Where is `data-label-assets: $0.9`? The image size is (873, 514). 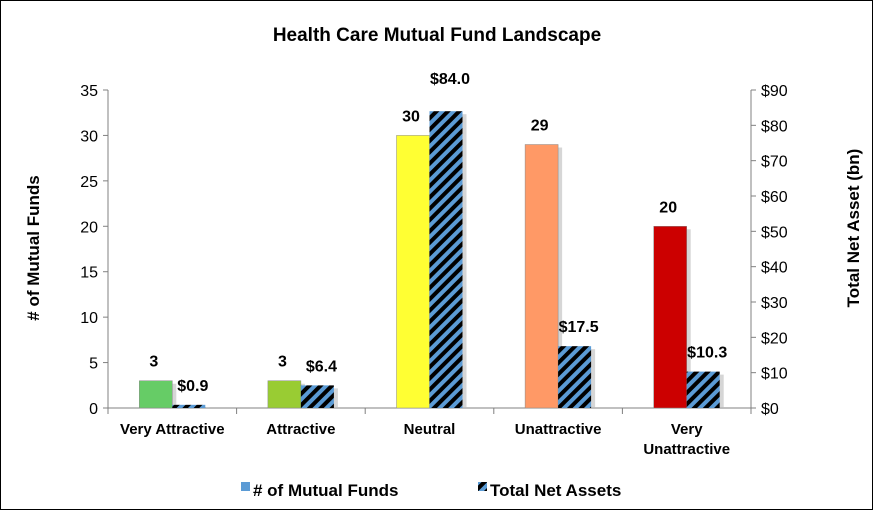
data-label-assets: $0.9 is located at coordinates (192, 386).